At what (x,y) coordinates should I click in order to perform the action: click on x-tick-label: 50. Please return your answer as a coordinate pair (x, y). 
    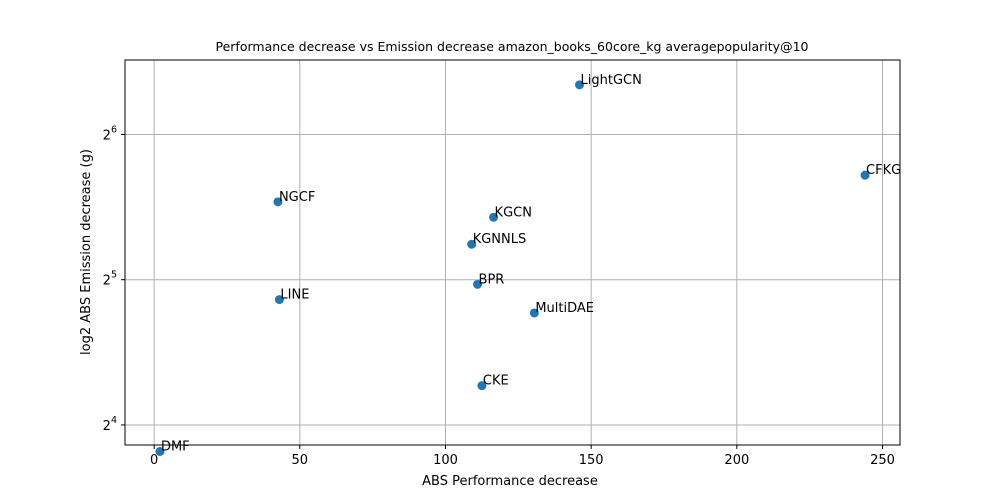
    Looking at the image, I should click on (300, 460).